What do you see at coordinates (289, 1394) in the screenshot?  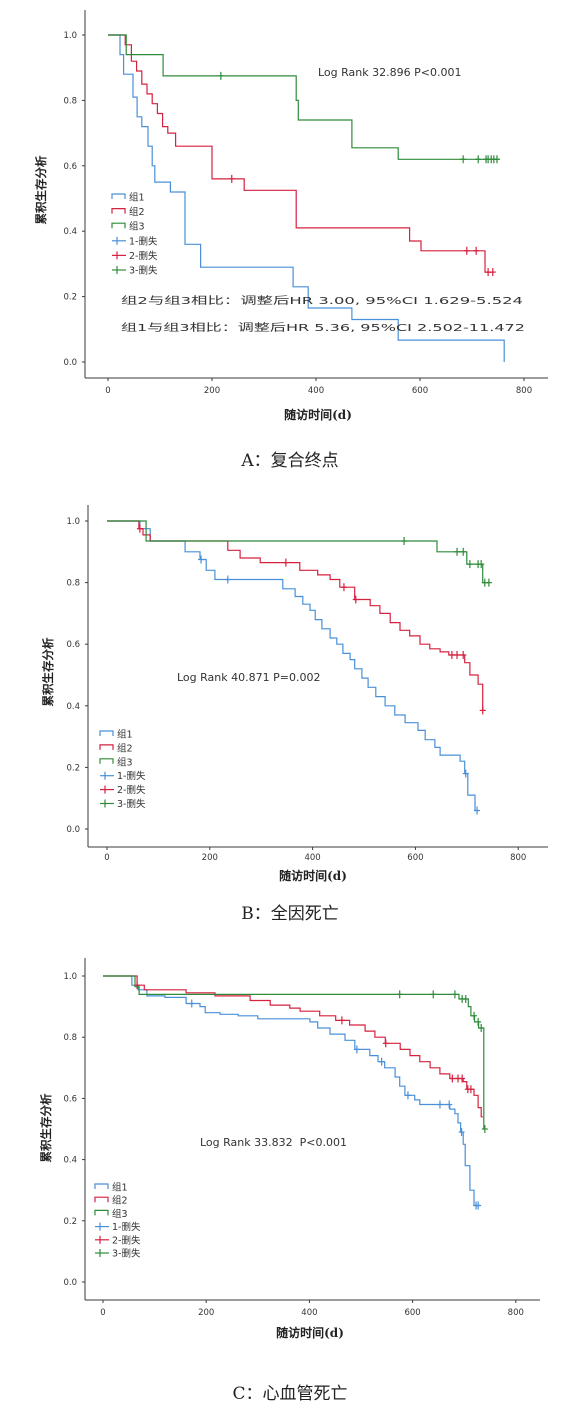 I see `panel-caption: C：心血管死亡` at bounding box center [289, 1394].